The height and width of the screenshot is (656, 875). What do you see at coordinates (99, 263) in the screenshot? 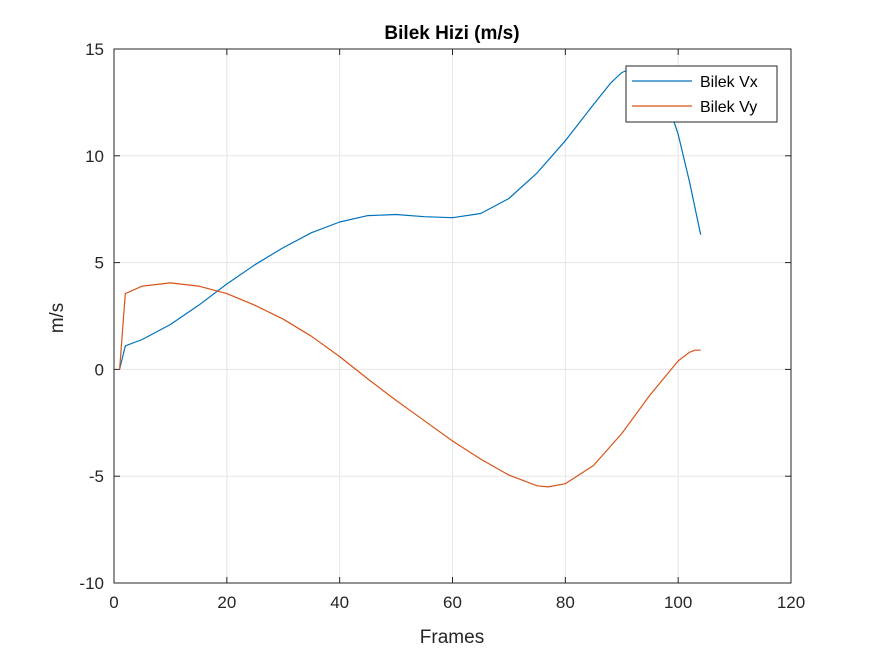
I see `y-tick-label: 5` at bounding box center [99, 263].